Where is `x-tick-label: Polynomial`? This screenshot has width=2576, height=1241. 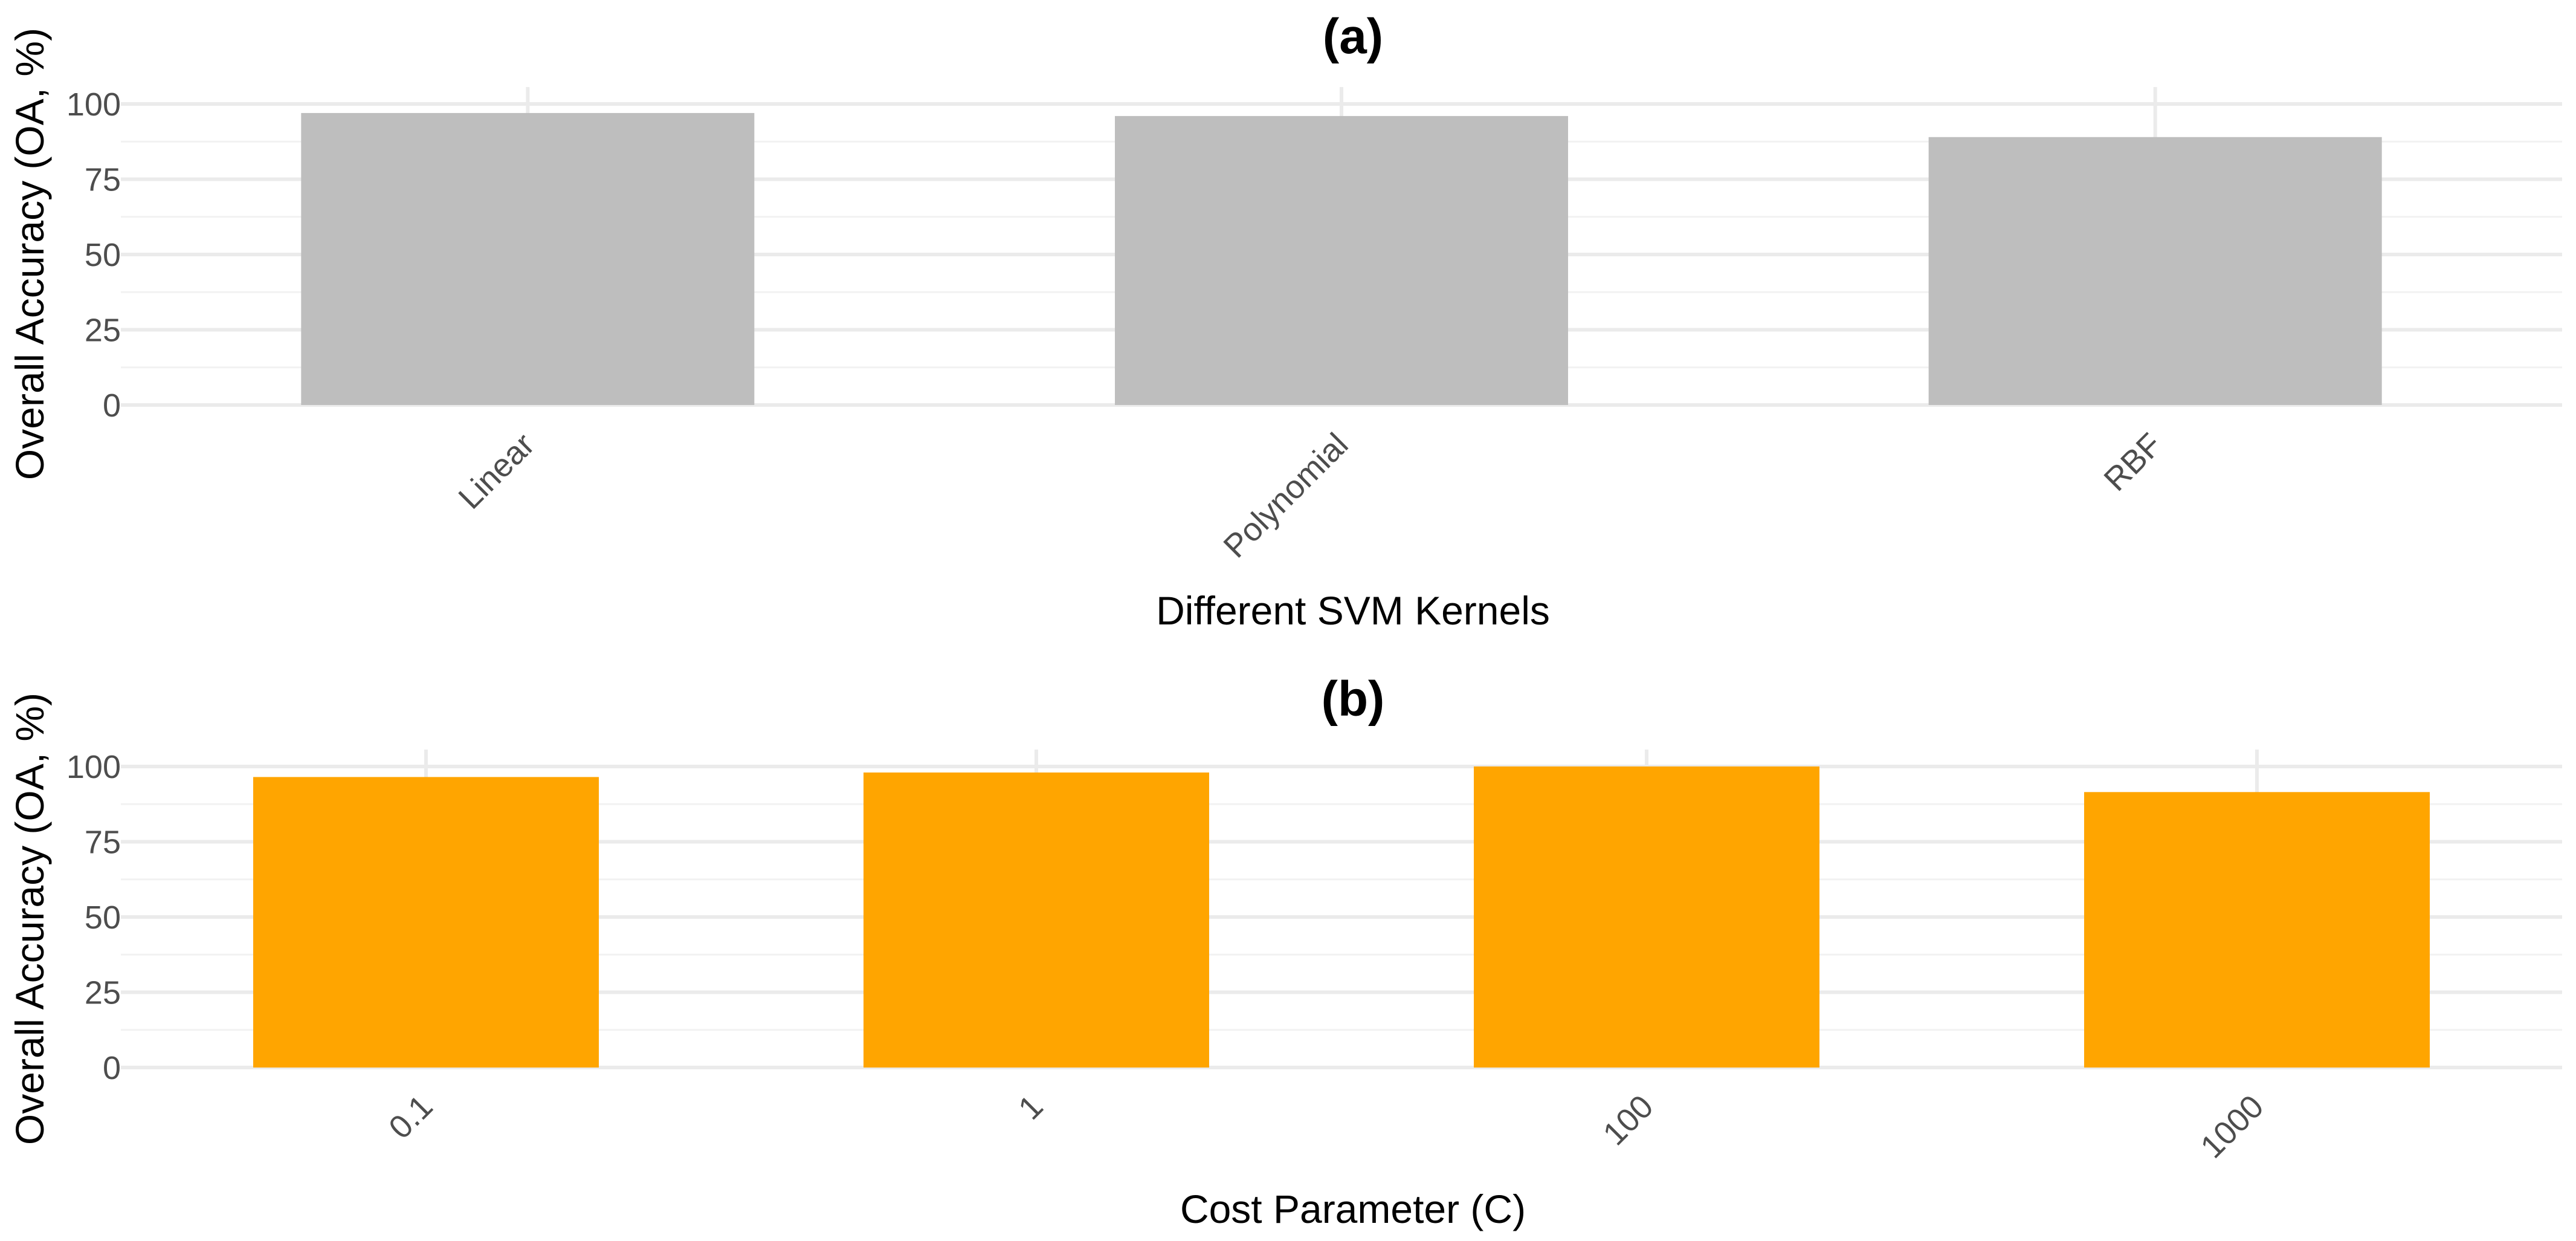
x-tick-label: Polynomial is located at coordinates (1286, 495).